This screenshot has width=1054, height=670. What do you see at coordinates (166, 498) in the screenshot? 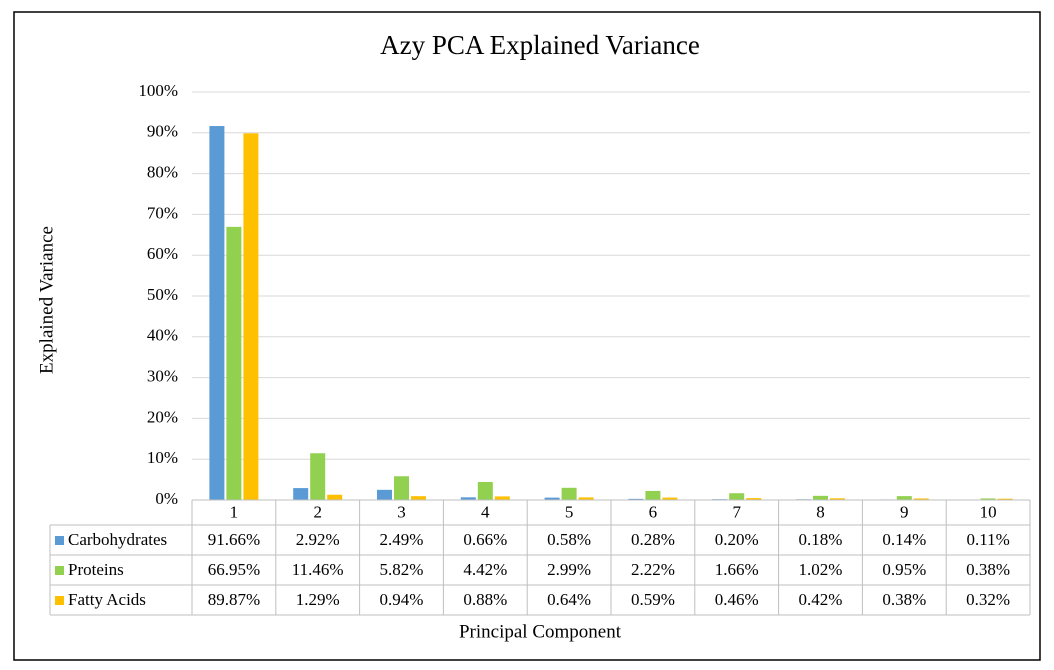
I see `y-tick-label: 0%` at bounding box center [166, 498].